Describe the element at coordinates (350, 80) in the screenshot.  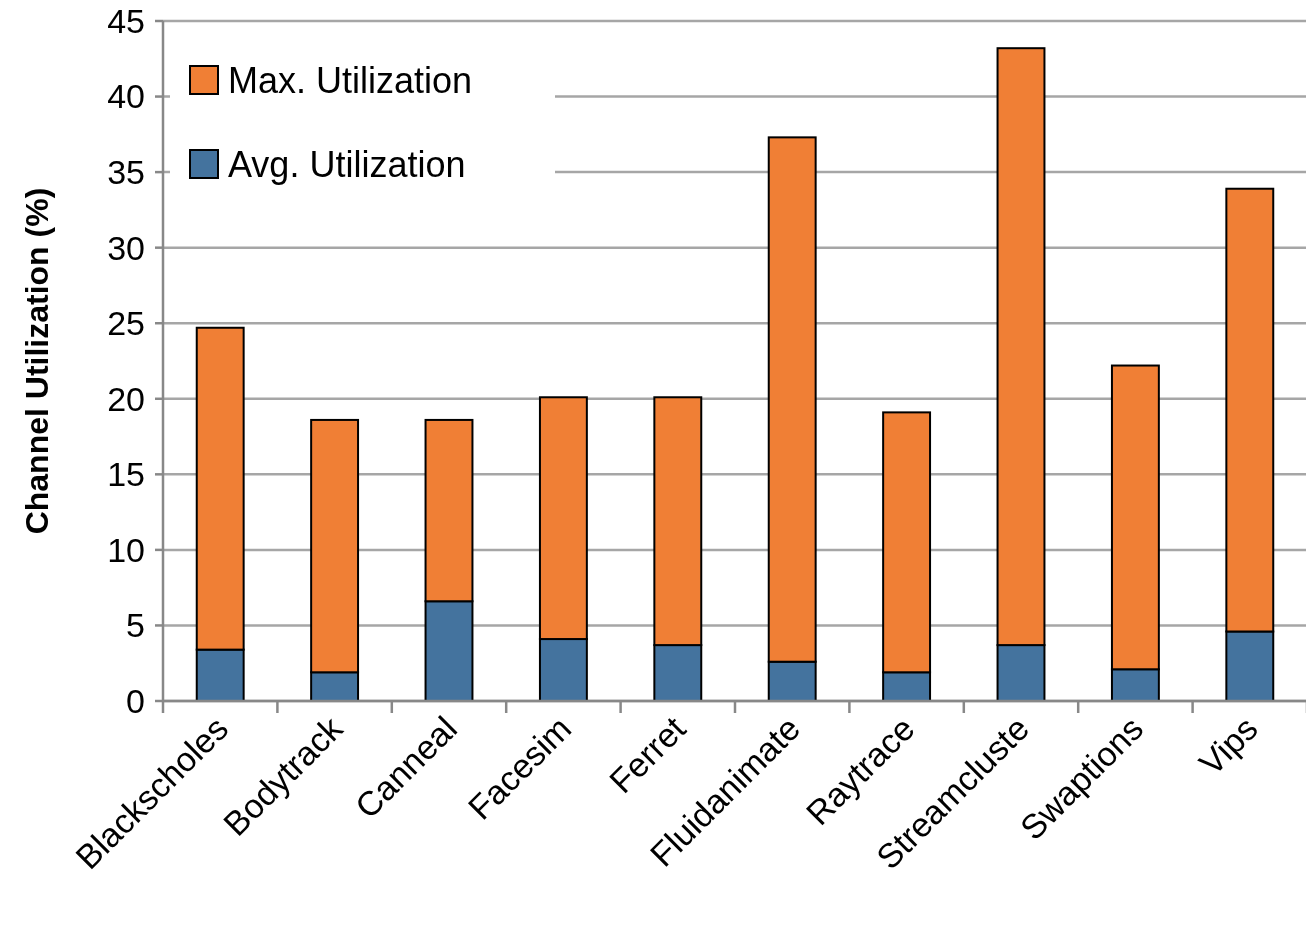
I see `legend-label: Max. Utilization` at that location.